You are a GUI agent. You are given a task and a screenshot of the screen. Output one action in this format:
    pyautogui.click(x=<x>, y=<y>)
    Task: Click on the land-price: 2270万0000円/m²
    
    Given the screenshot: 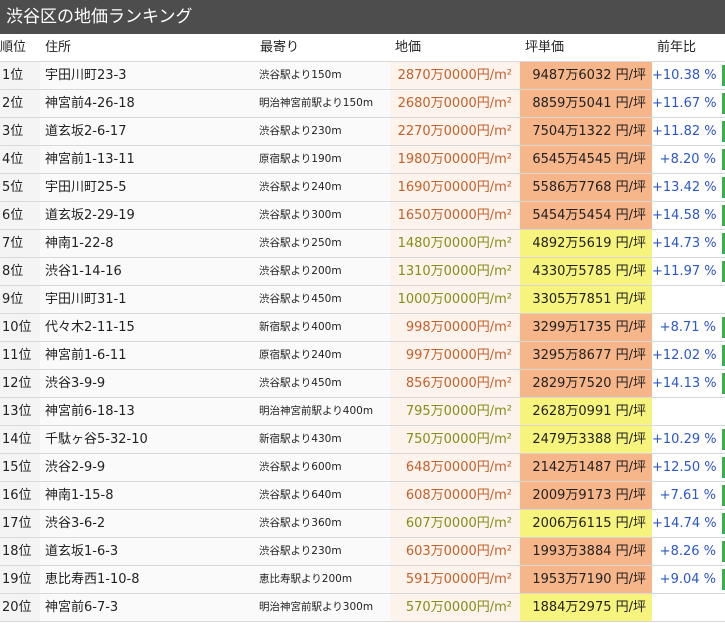 What is the action you would take?
    pyautogui.click(x=455, y=131)
    